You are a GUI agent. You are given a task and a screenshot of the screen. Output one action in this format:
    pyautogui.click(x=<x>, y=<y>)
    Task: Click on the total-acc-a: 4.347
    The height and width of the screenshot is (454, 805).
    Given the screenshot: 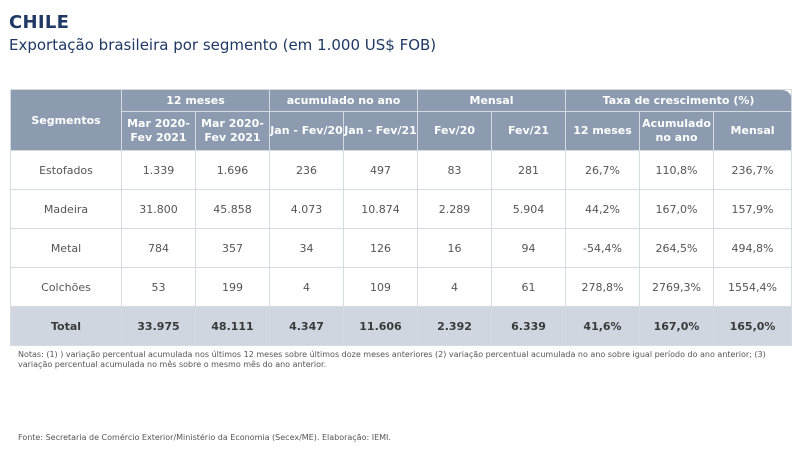 What is the action you would take?
    pyautogui.click(x=306, y=326)
    